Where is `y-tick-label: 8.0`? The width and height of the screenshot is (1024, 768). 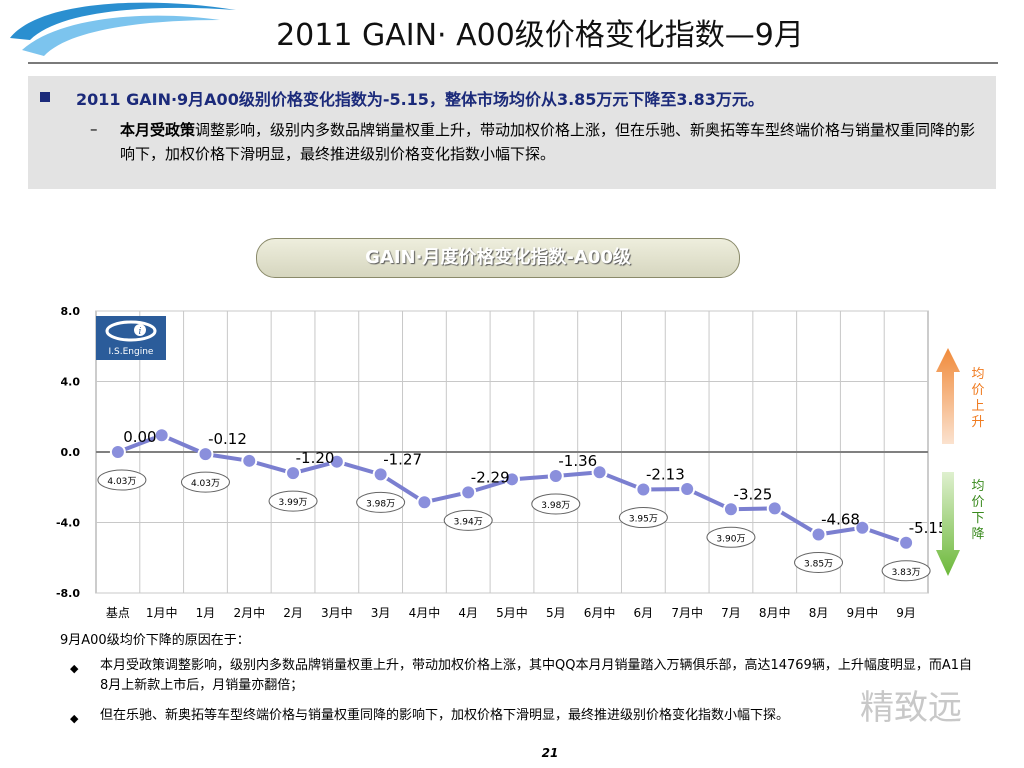 y-tick-label: 8.0 is located at coordinates (71, 311).